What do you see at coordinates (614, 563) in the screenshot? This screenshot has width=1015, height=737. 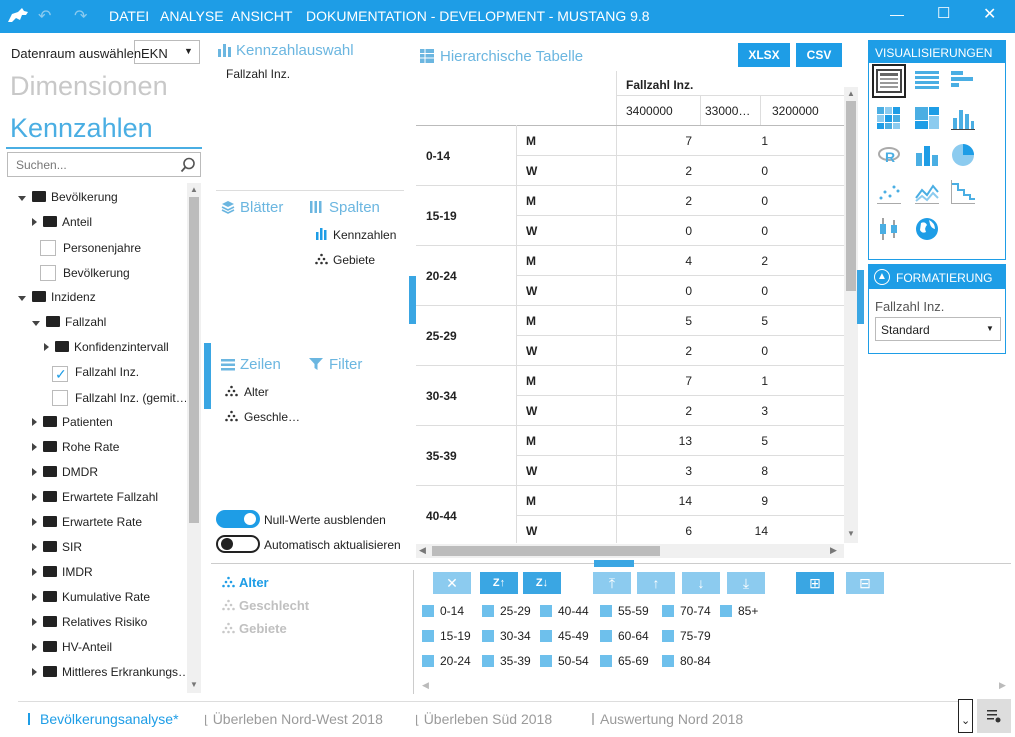 I see `collapse-bottom-handle` at bounding box center [614, 563].